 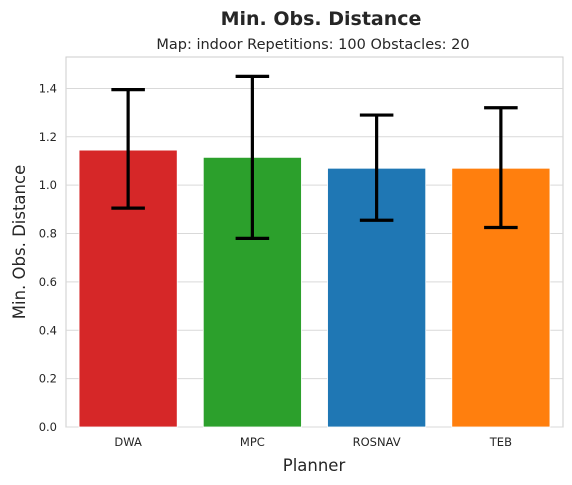 What do you see at coordinates (48, 257) in the screenshot?
I see `y-tick-labels: 0.0 0.2 0.4 0.6 0.8 1.0 1.2 1.4` at bounding box center [48, 257].